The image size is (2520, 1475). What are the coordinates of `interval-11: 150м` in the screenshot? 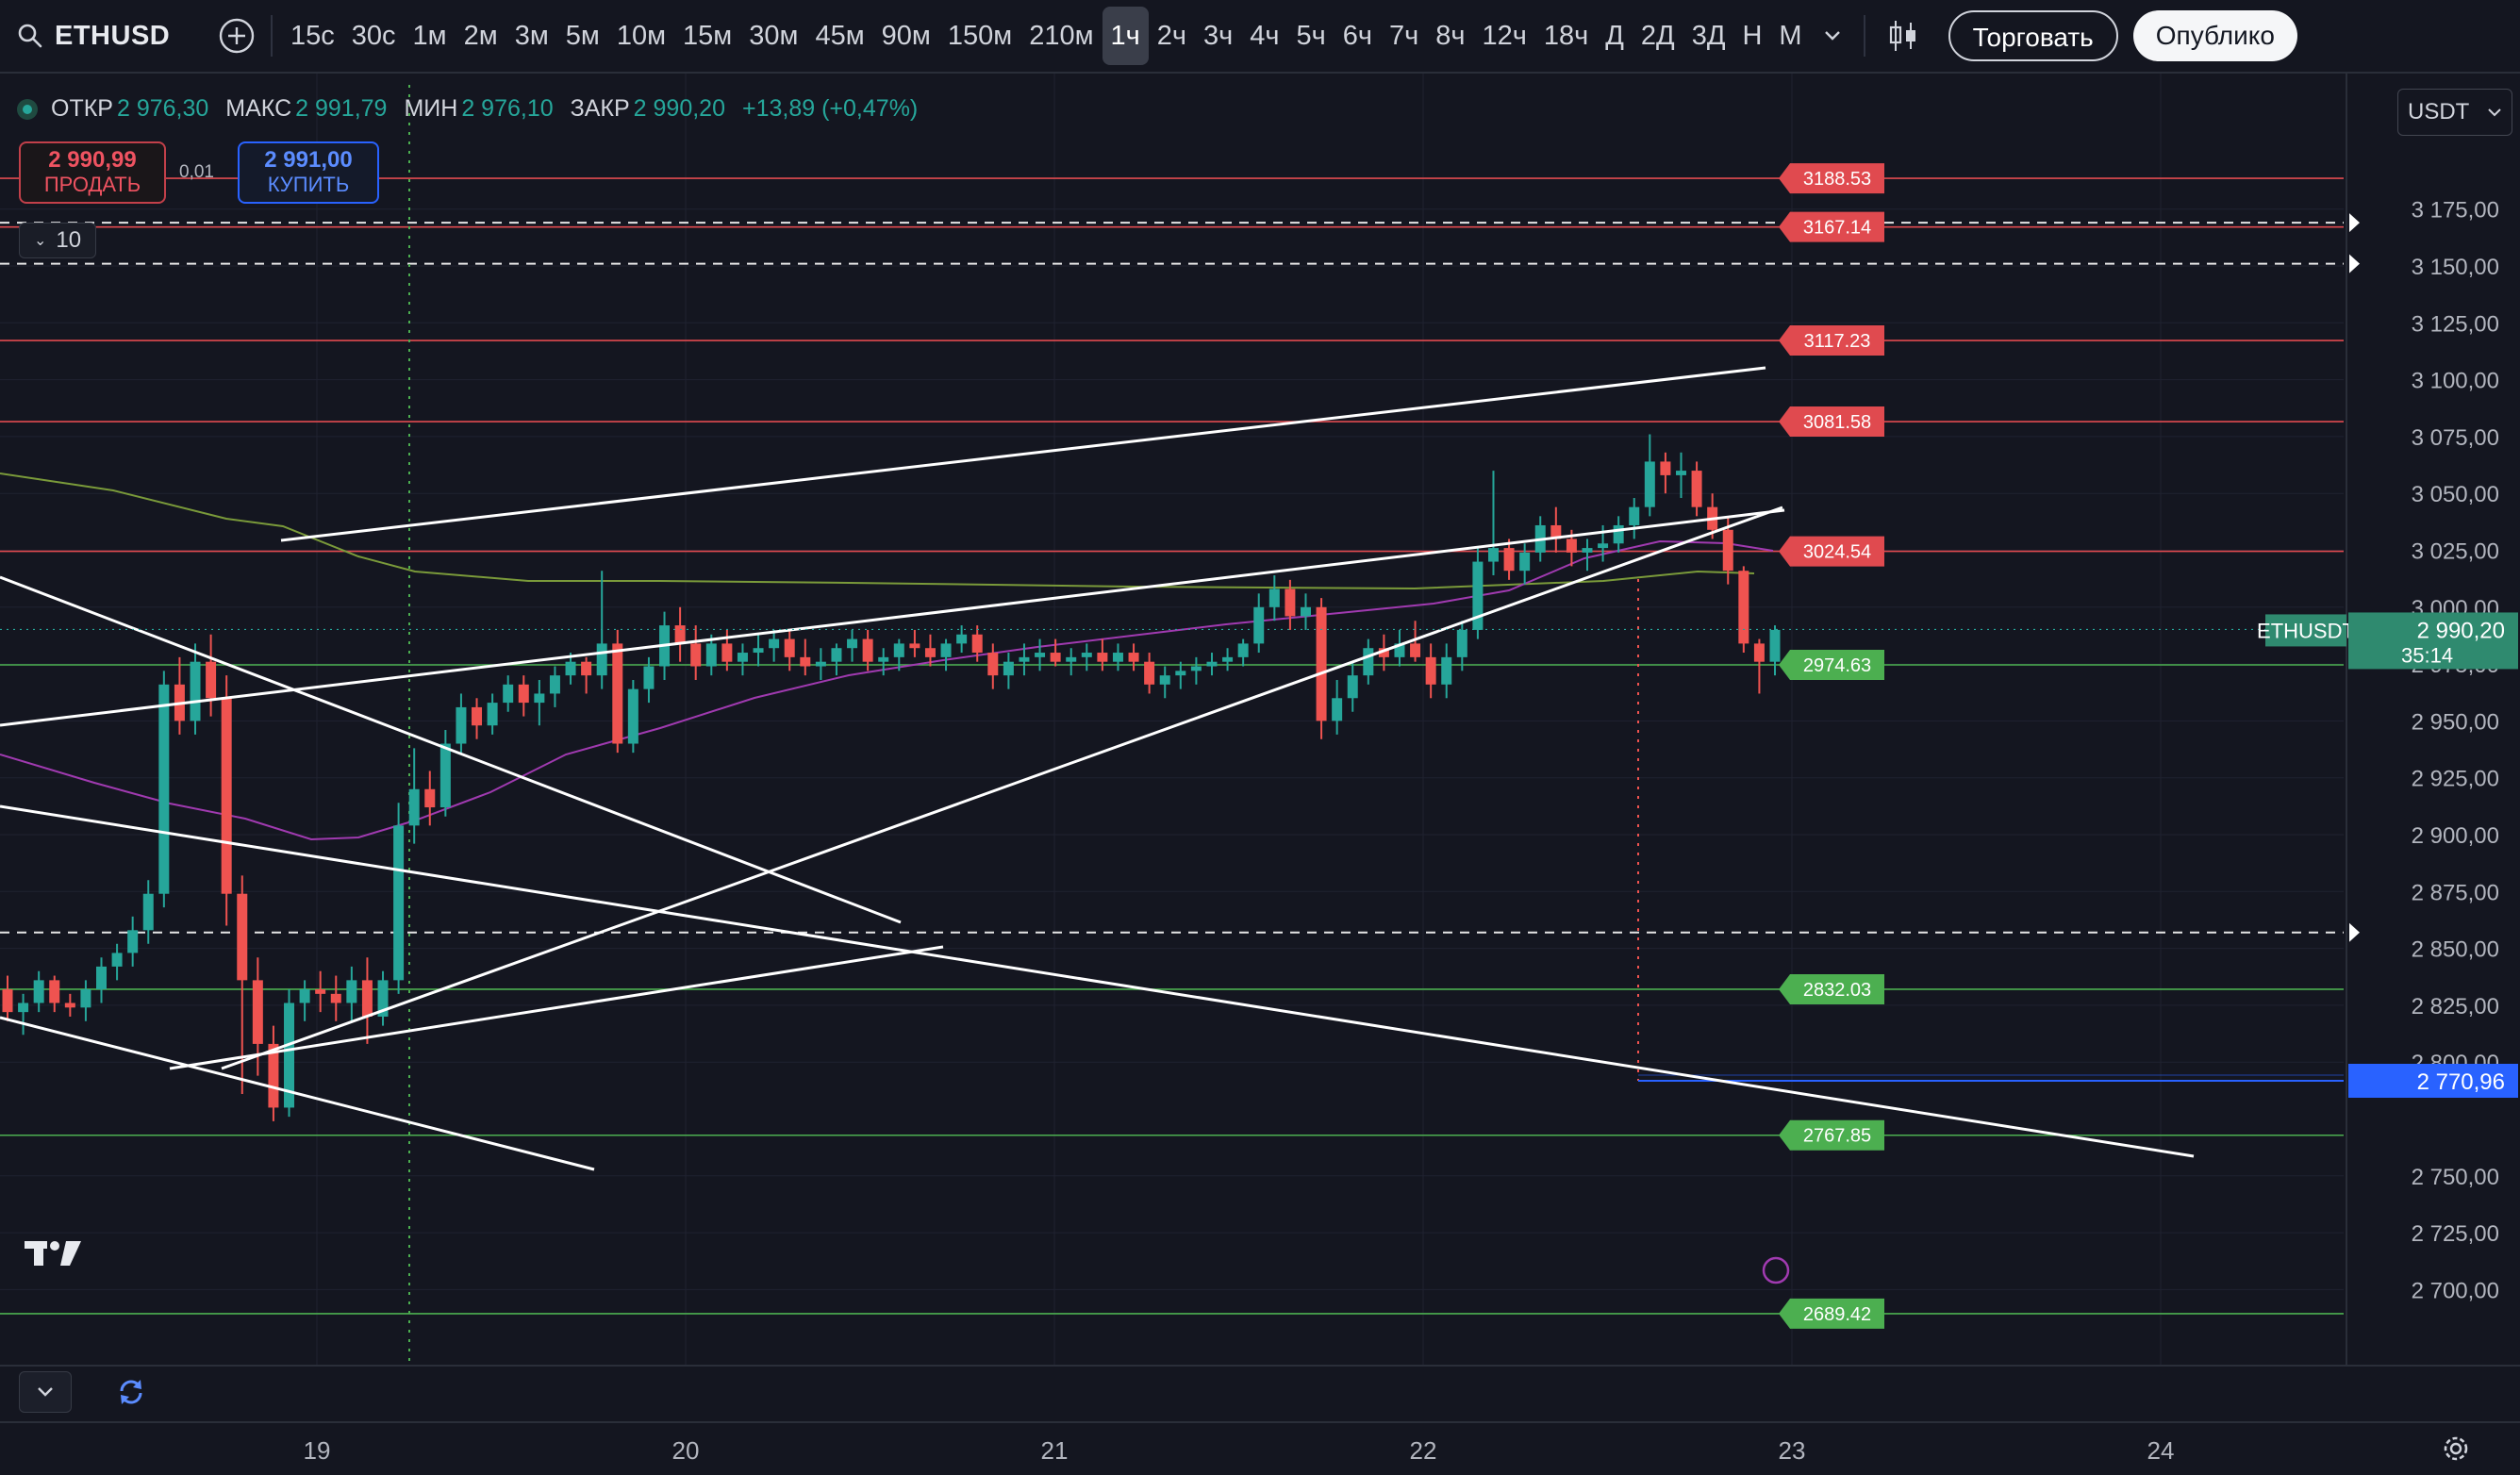 It's located at (980, 36).